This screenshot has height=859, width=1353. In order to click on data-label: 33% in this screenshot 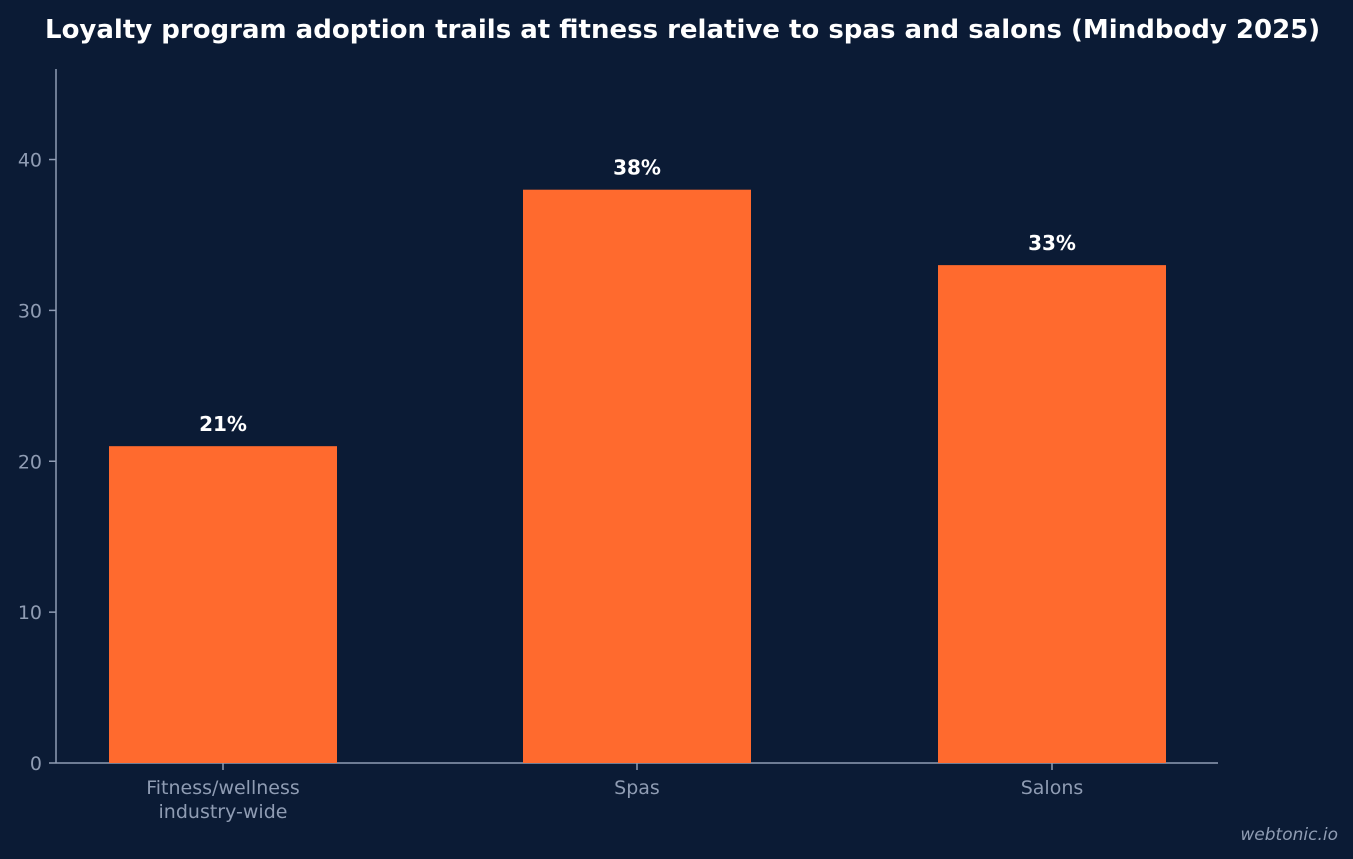, I will do `click(1052, 243)`.